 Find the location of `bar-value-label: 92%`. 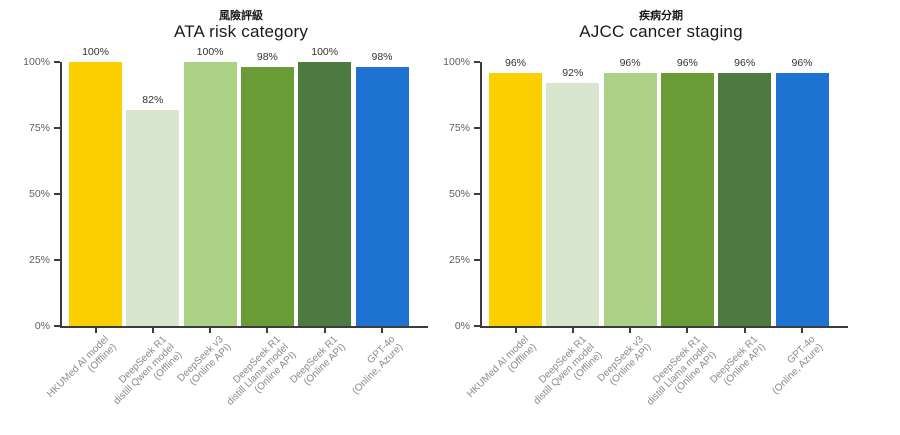

bar-value-label: 92% is located at coordinates (573, 73).